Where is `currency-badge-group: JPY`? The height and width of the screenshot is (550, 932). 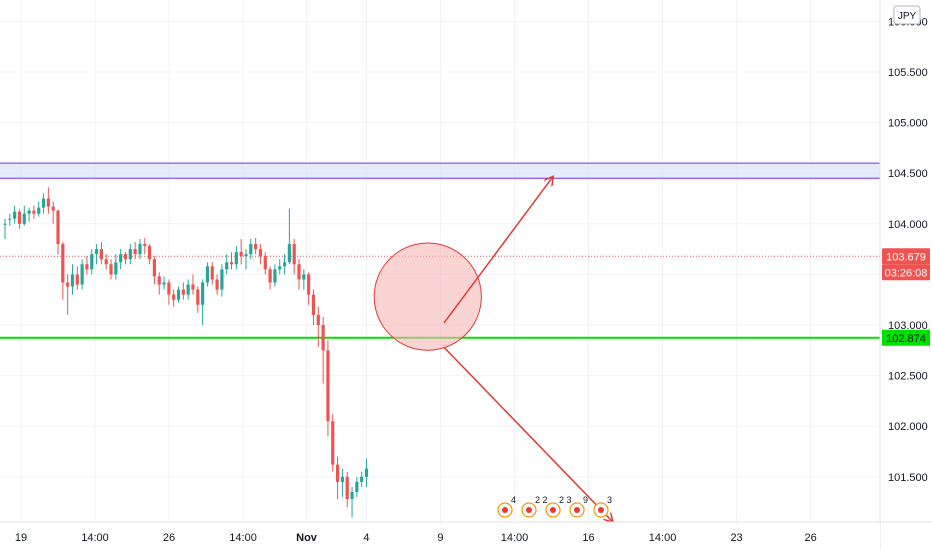 currency-badge-group: JPY is located at coordinates (907, 15).